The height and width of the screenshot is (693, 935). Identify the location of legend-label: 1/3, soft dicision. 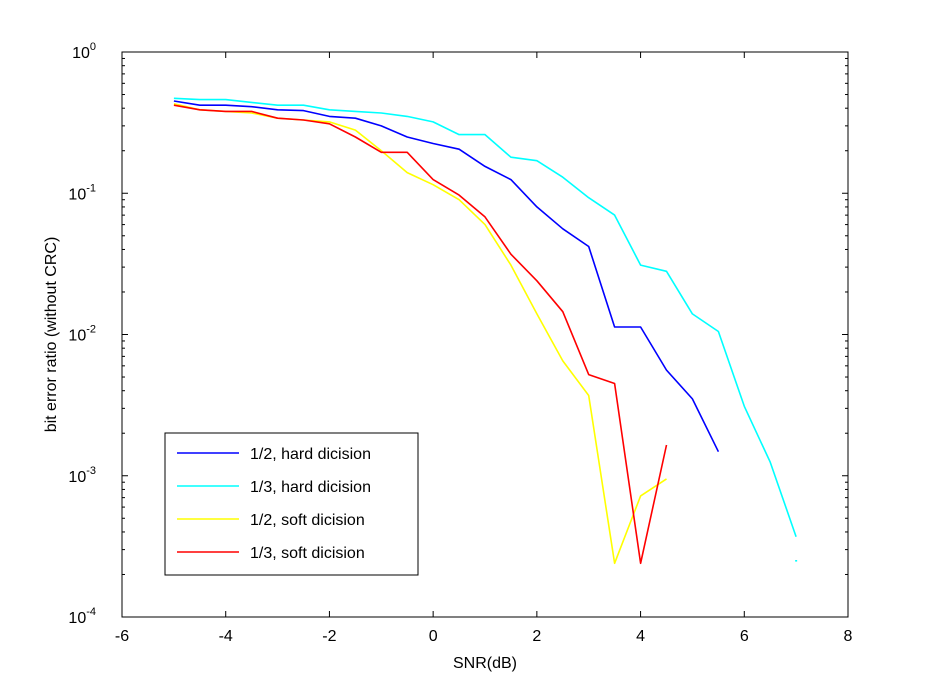
(307, 553).